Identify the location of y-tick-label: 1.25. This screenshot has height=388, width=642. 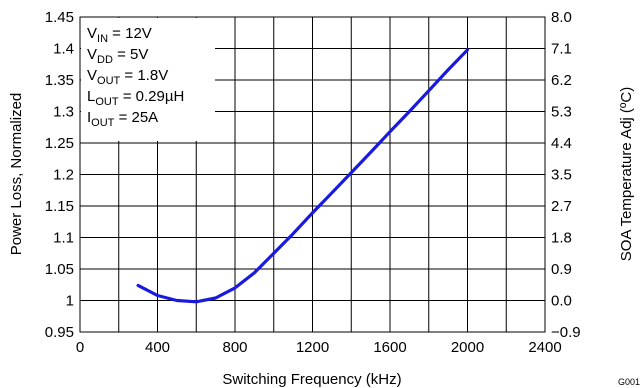
(59, 143).